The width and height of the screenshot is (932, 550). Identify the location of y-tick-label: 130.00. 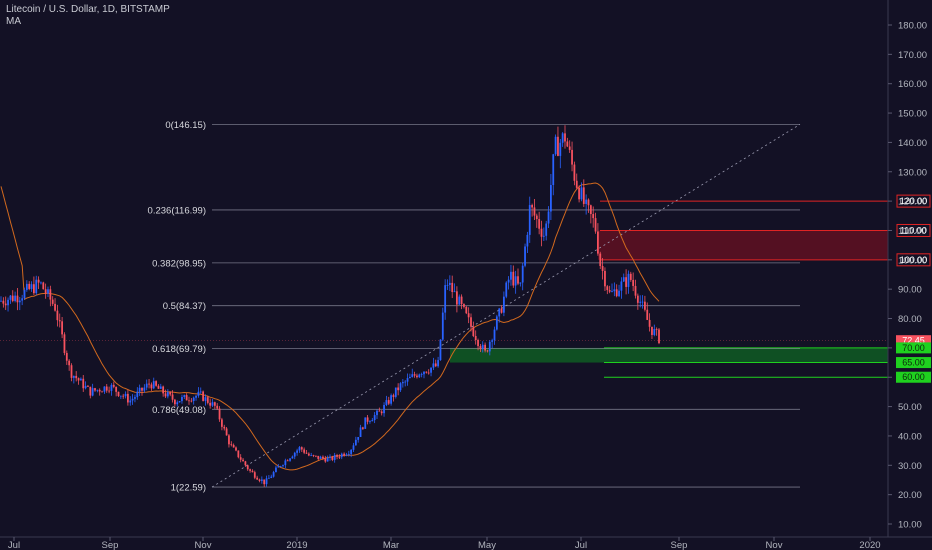
(912, 172).